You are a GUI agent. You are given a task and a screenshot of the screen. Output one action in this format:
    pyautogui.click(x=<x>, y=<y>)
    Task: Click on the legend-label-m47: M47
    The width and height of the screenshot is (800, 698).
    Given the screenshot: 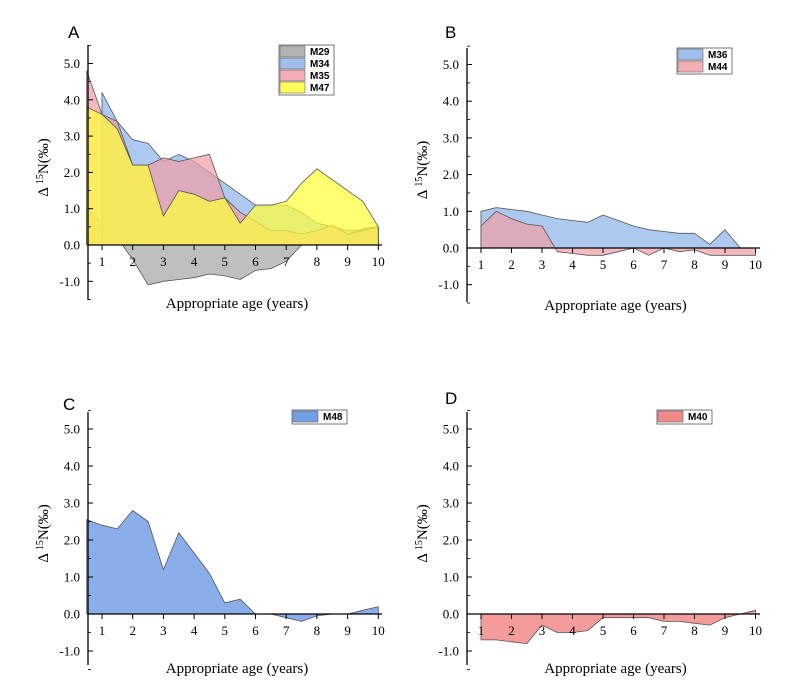 What is the action you would take?
    pyautogui.click(x=320, y=88)
    